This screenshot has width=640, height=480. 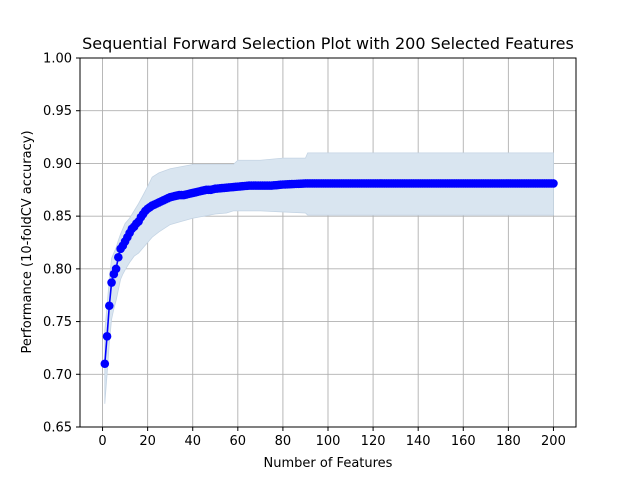 I want to click on x-tick-label: 0, so click(x=102, y=441).